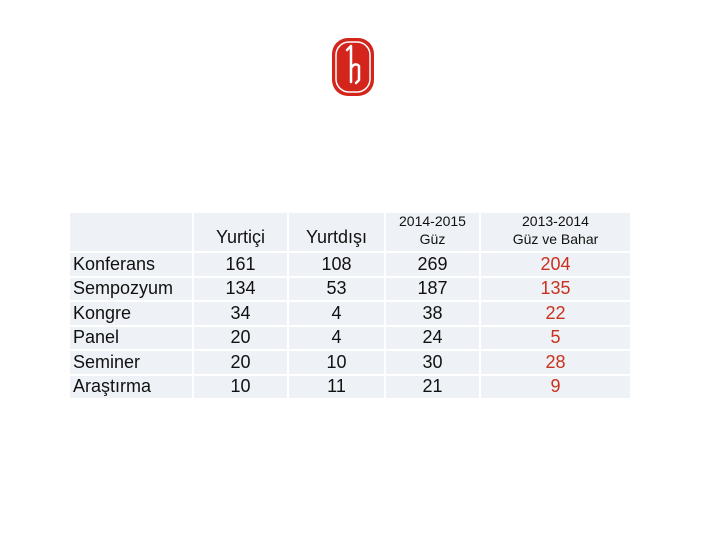 The width and height of the screenshot is (720, 540). What do you see at coordinates (336, 237) in the screenshot?
I see `header-text: Yurtdışı` at bounding box center [336, 237].